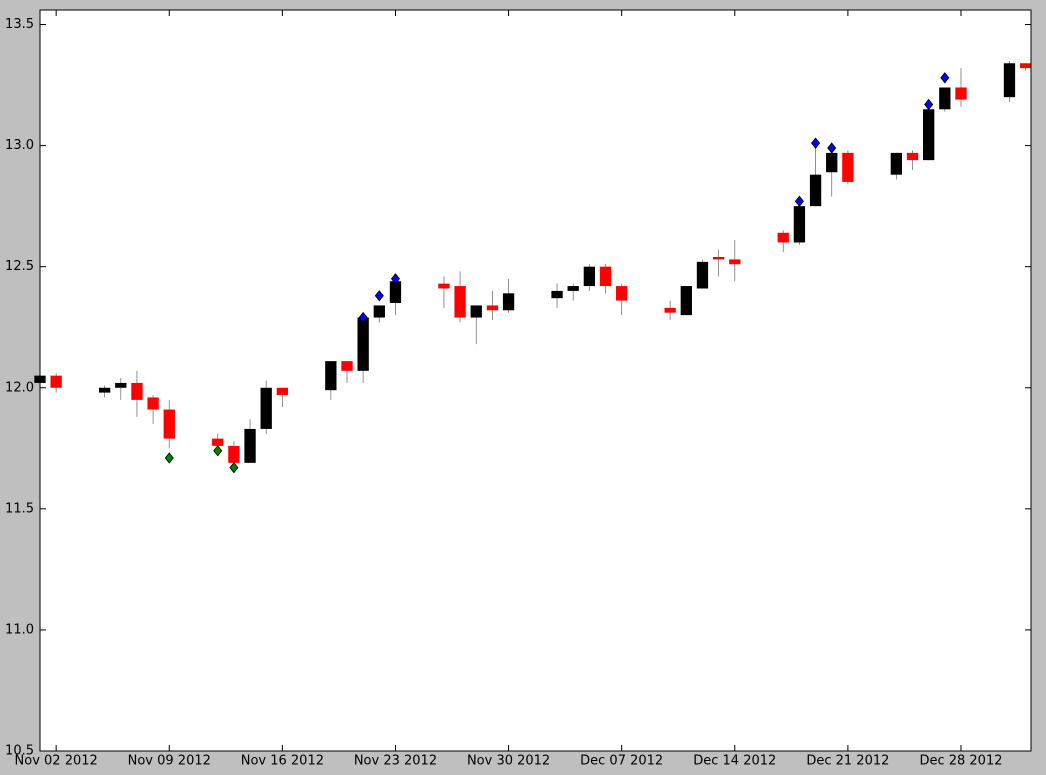 The width and height of the screenshot is (1046, 775). Describe the element at coordinates (19, 387) in the screenshot. I see `y-tick-label: 12.0` at that location.